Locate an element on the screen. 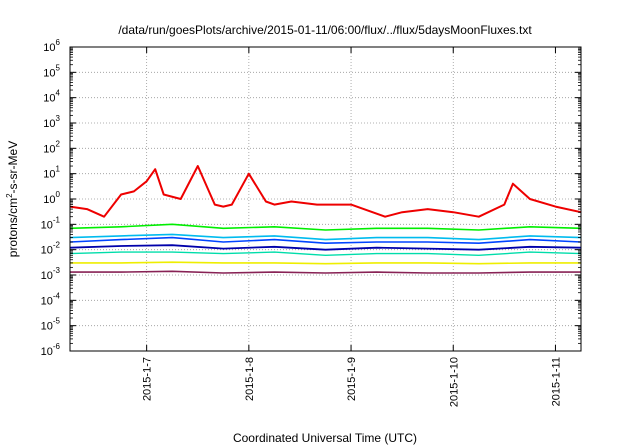 Image resolution: width=640 pixels, height=448 pixels. y-tick-label: 10⁶ is located at coordinates (51, 46).